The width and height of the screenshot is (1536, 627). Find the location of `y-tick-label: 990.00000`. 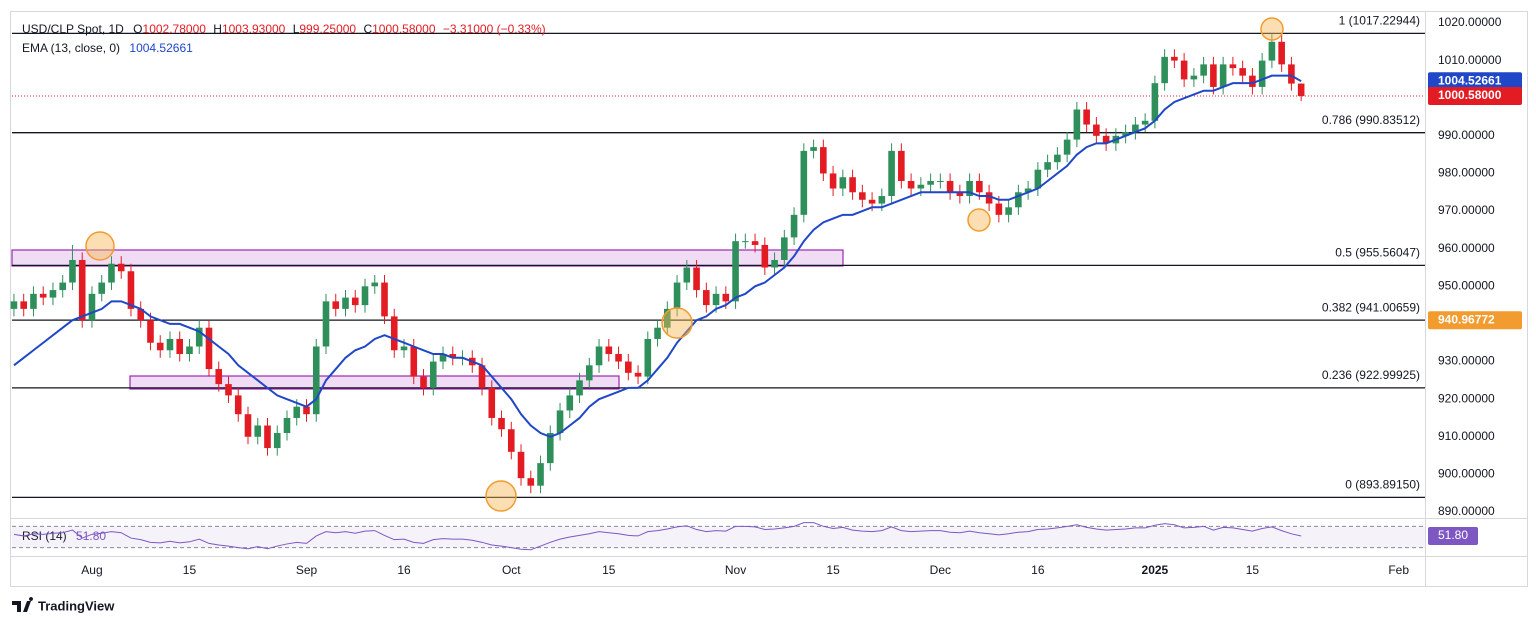

y-tick-label: 990.00000 is located at coordinates (1466, 135).